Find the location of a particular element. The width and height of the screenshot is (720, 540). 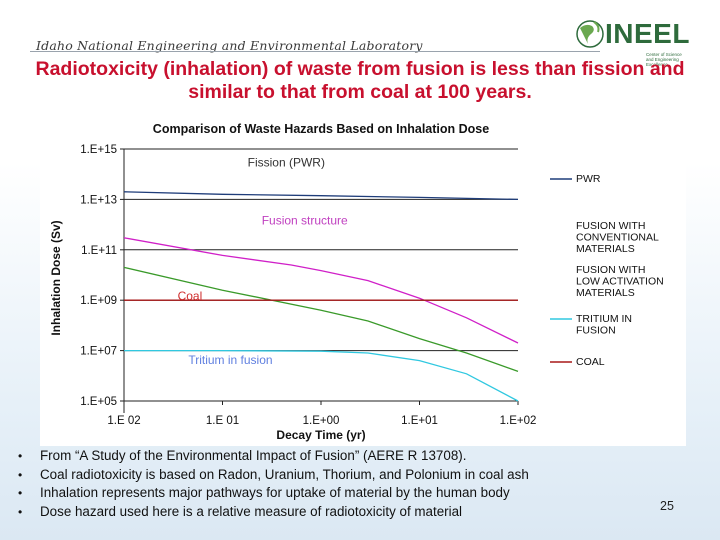

annotation-label: Tritium in fusion is located at coordinates (230, 360).